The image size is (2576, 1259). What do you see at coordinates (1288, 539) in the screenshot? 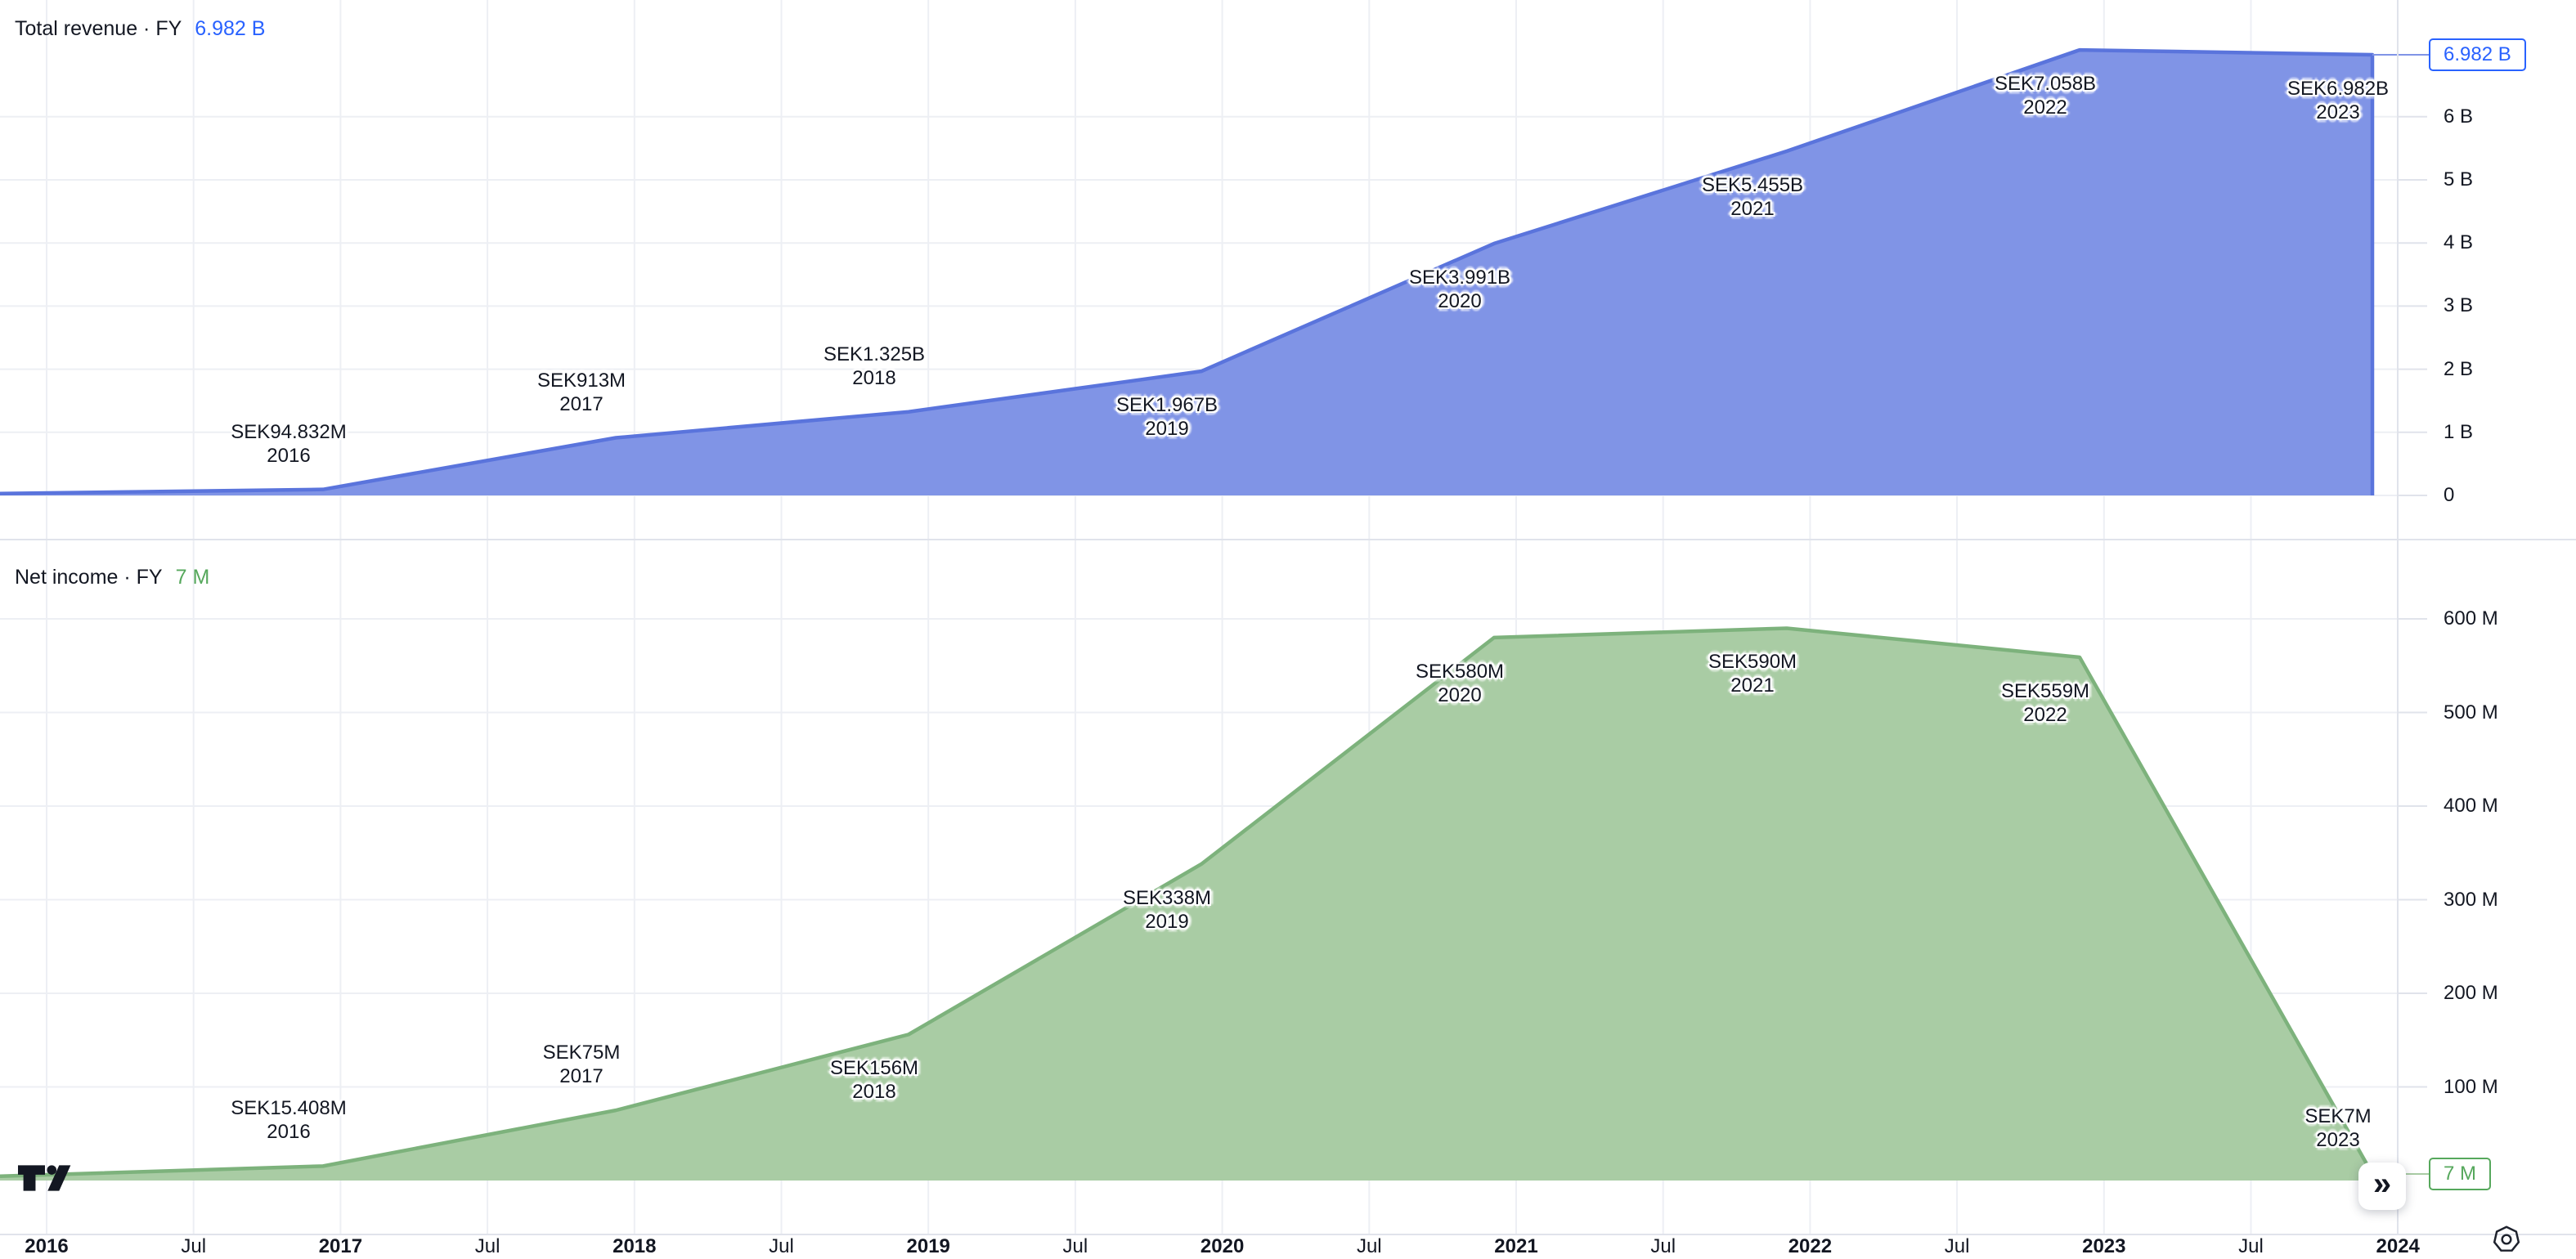
I see `pane-divider` at bounding box center [1288, 539].